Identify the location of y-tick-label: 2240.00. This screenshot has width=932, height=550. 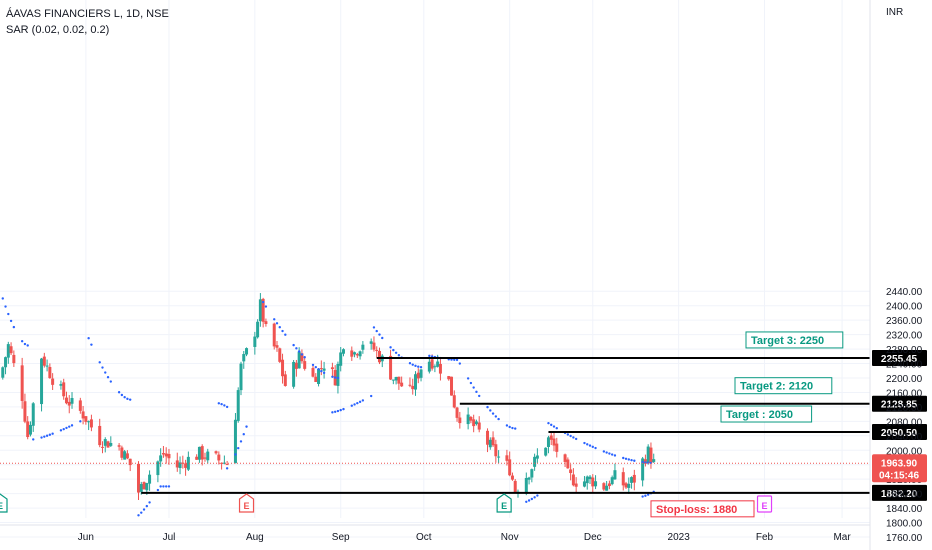
(904, 365).